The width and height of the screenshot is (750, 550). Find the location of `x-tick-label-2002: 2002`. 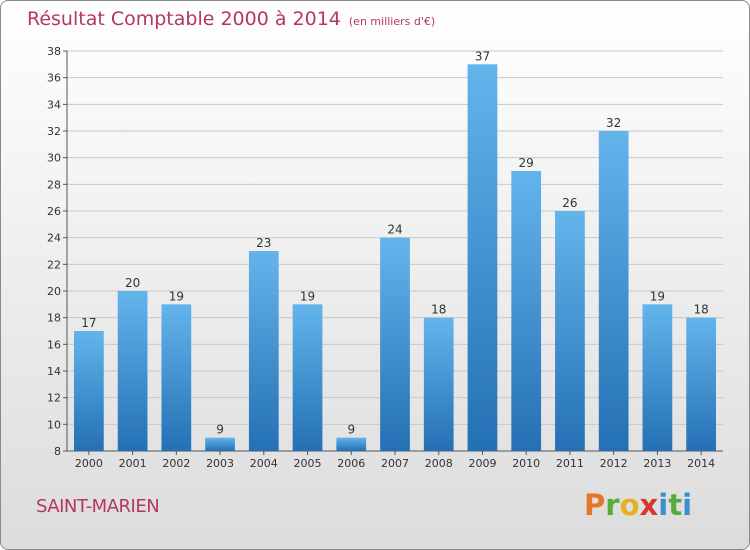

x-tick-label-2002: 2002 is located at coordinates (176, 463).